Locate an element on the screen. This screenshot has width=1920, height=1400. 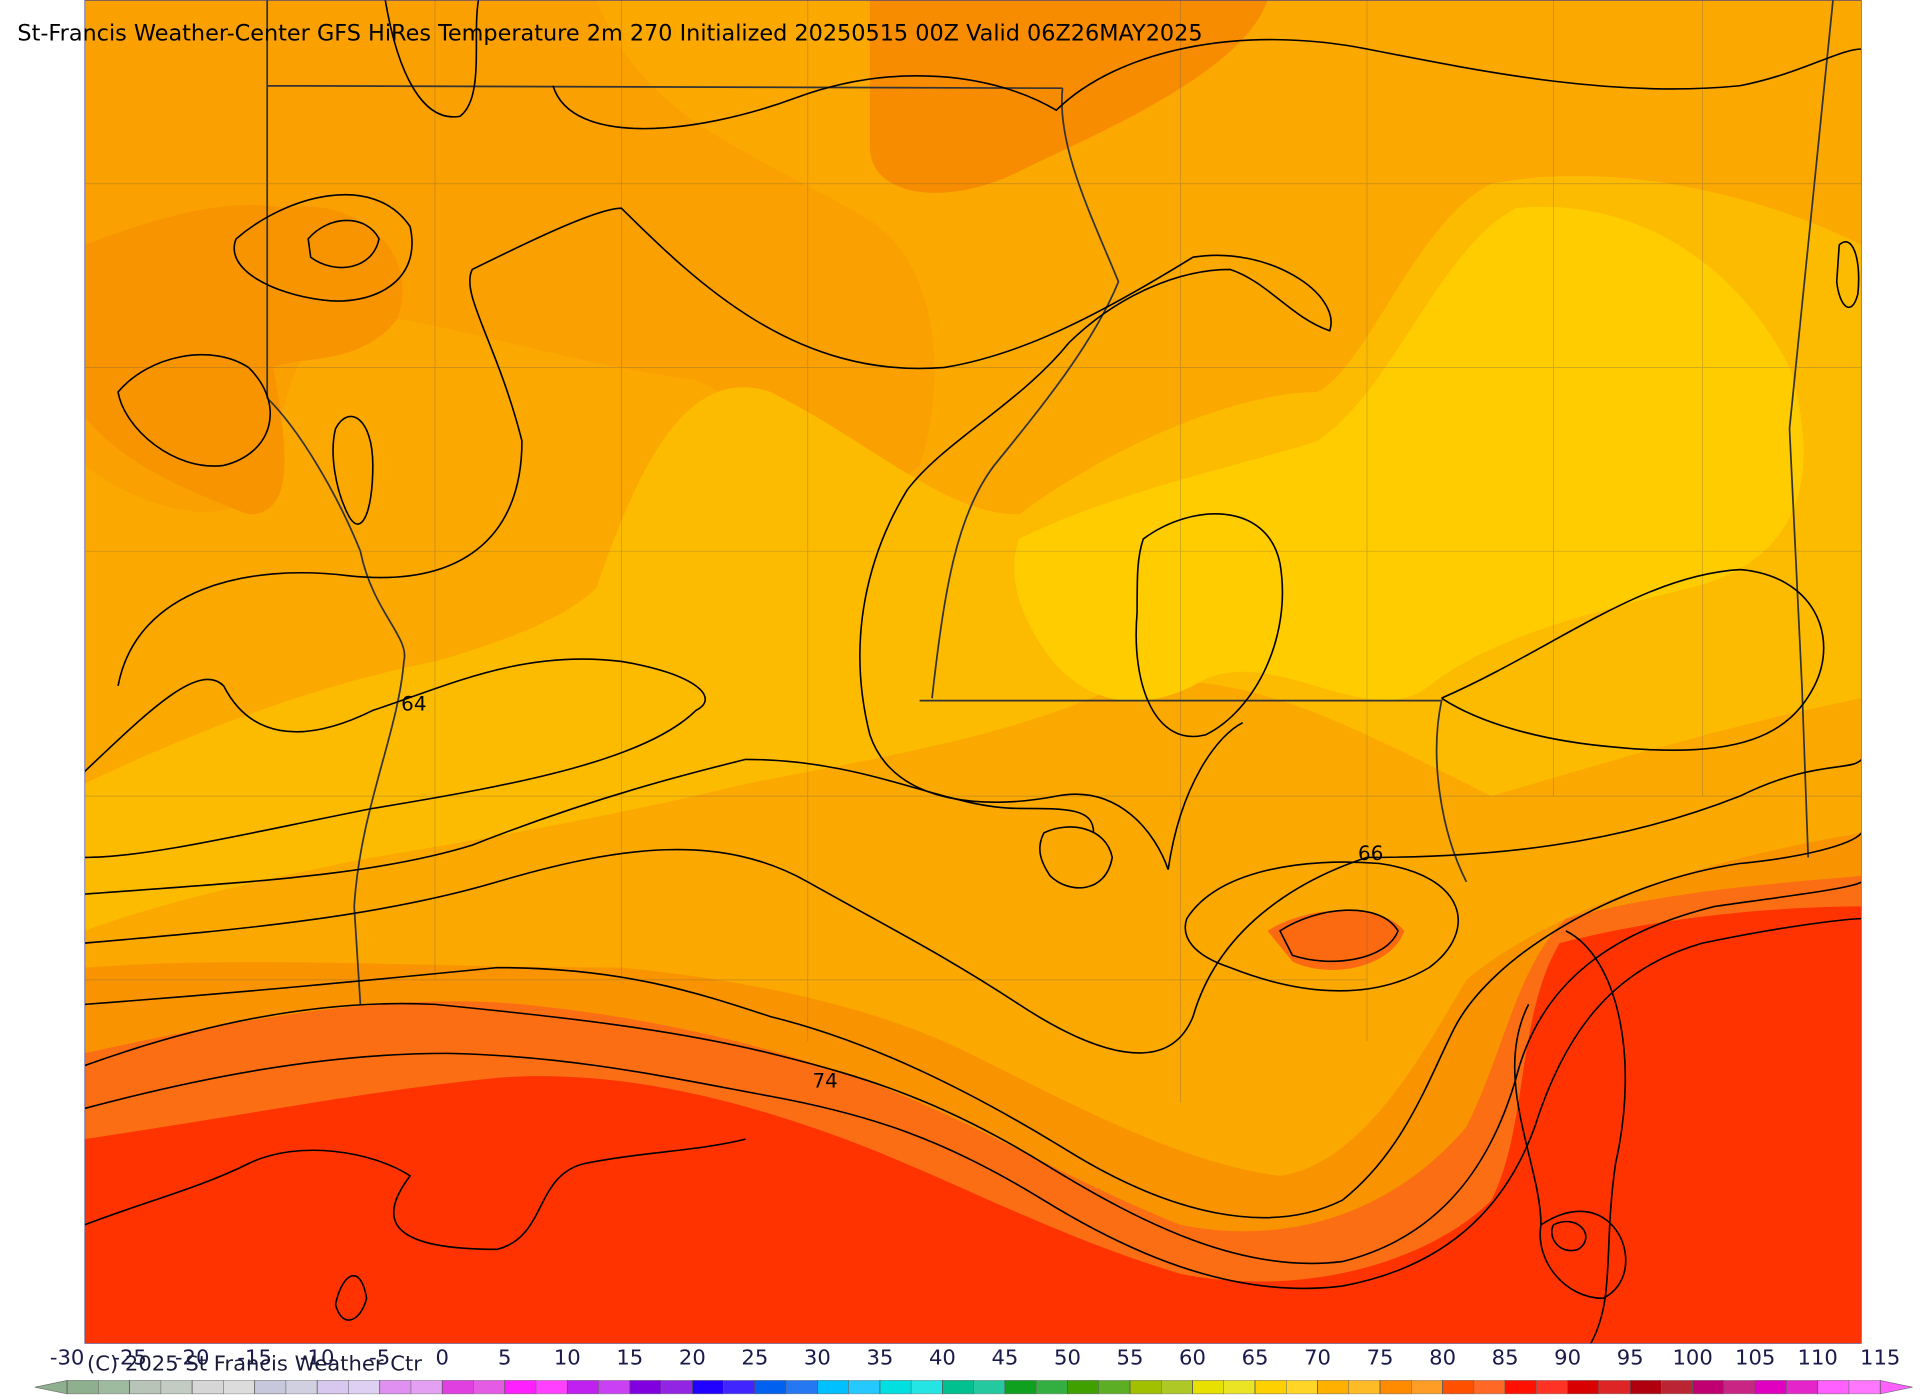
colorbar-tick-label: 15 is located at coordinates (629, 1358).